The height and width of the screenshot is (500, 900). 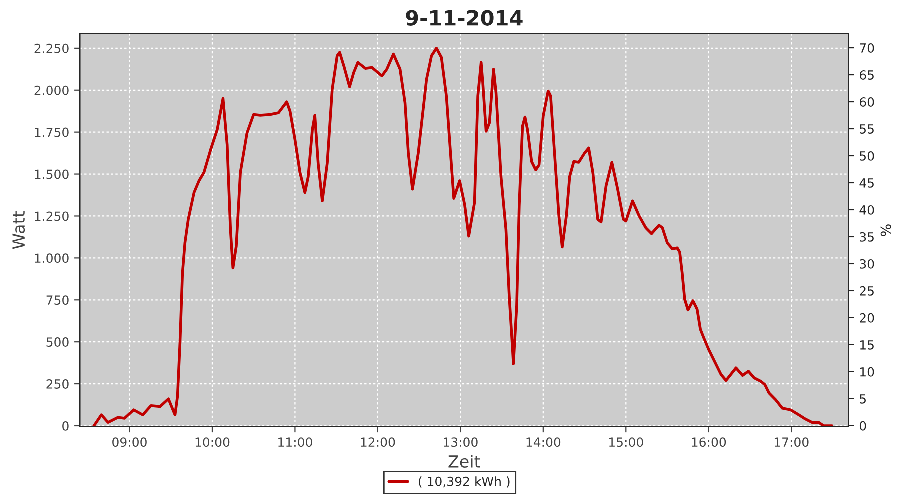 I want to click on chart-title: 9-11-2014, so click(x=464, y=18).